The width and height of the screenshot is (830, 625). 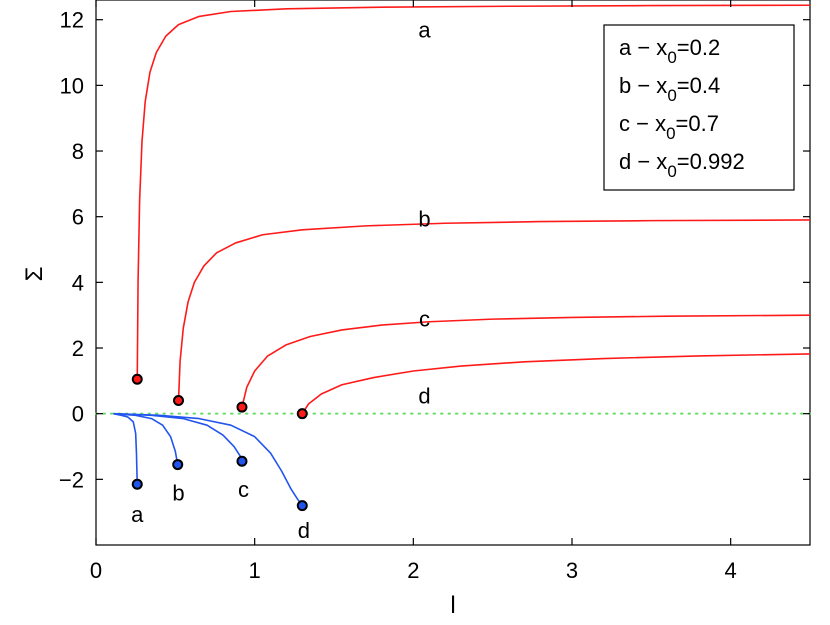 What do you see at coordinates (178, 492) in the screenshot?
I see `curve-label-lower-b: b` at bounding box center [178, 492].